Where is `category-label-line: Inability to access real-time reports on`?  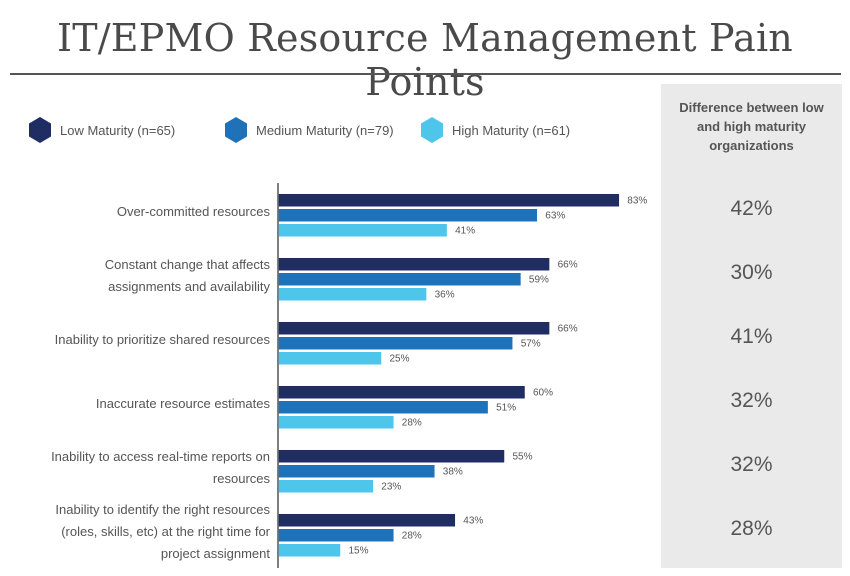
category-label-line: Inability to access real-time reports on is located at coordinates (160, 456).